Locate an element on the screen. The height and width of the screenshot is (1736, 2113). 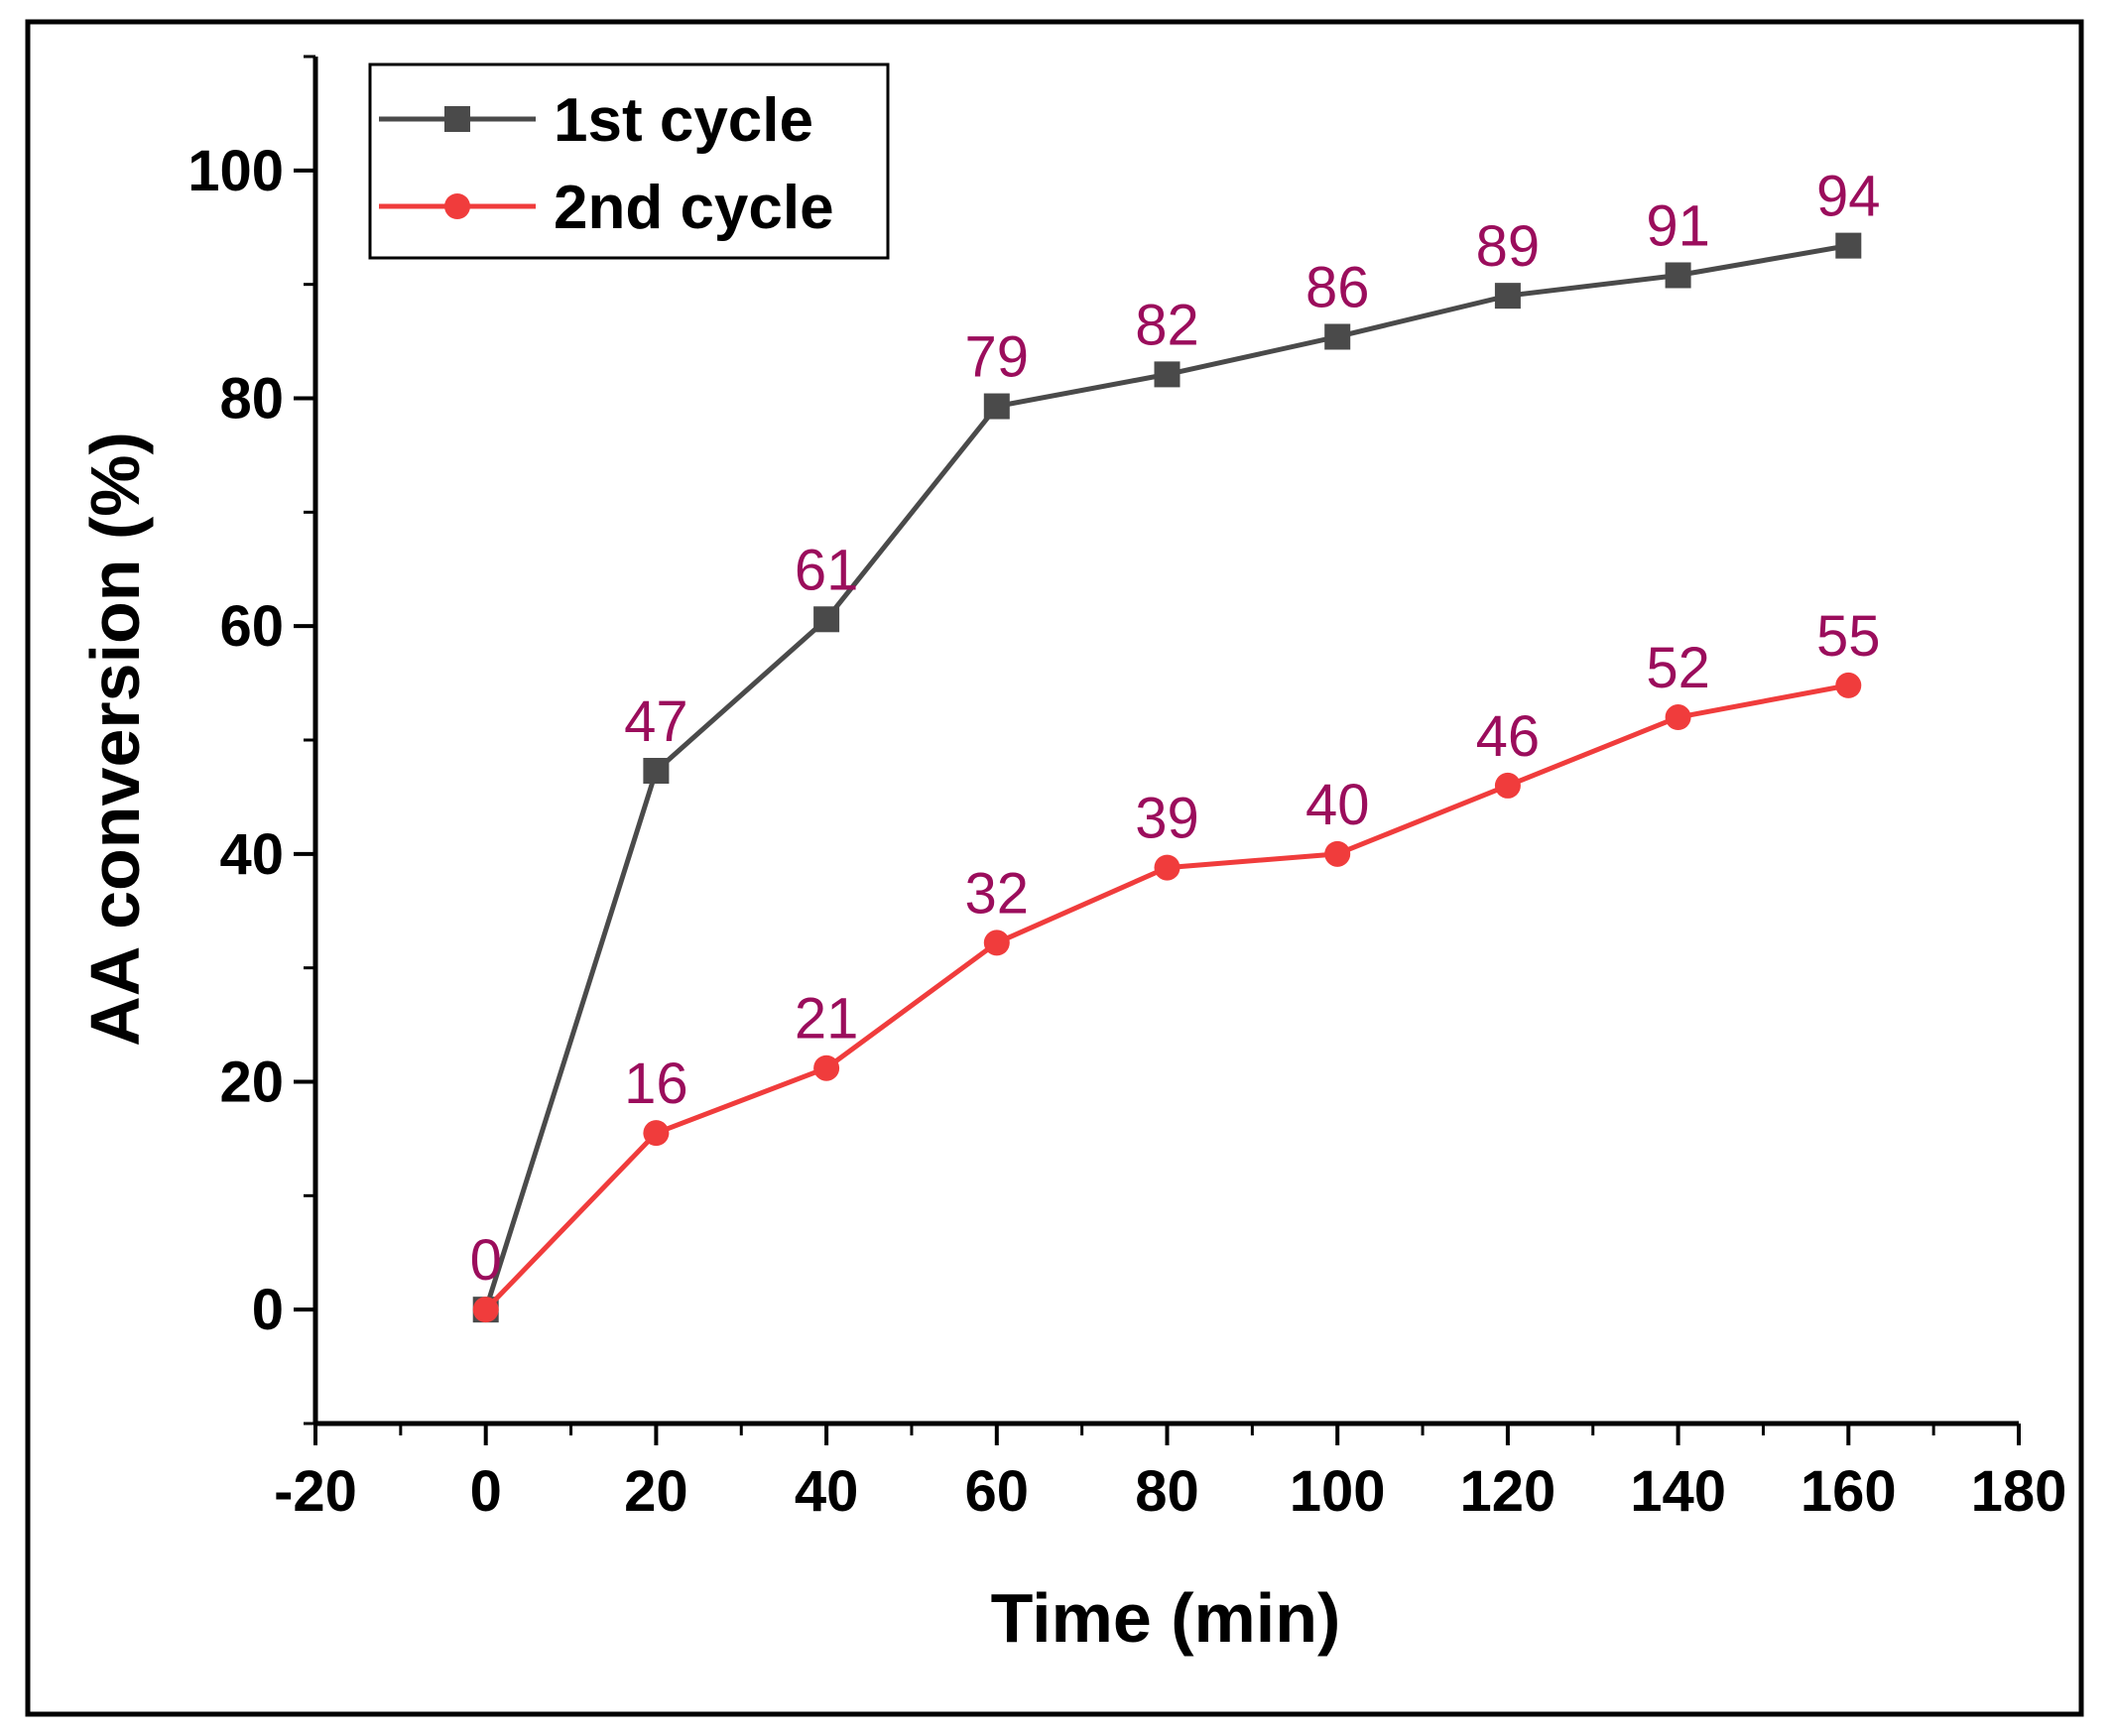
x-tick-label: 180 is located at coordinates (2019, 1491).